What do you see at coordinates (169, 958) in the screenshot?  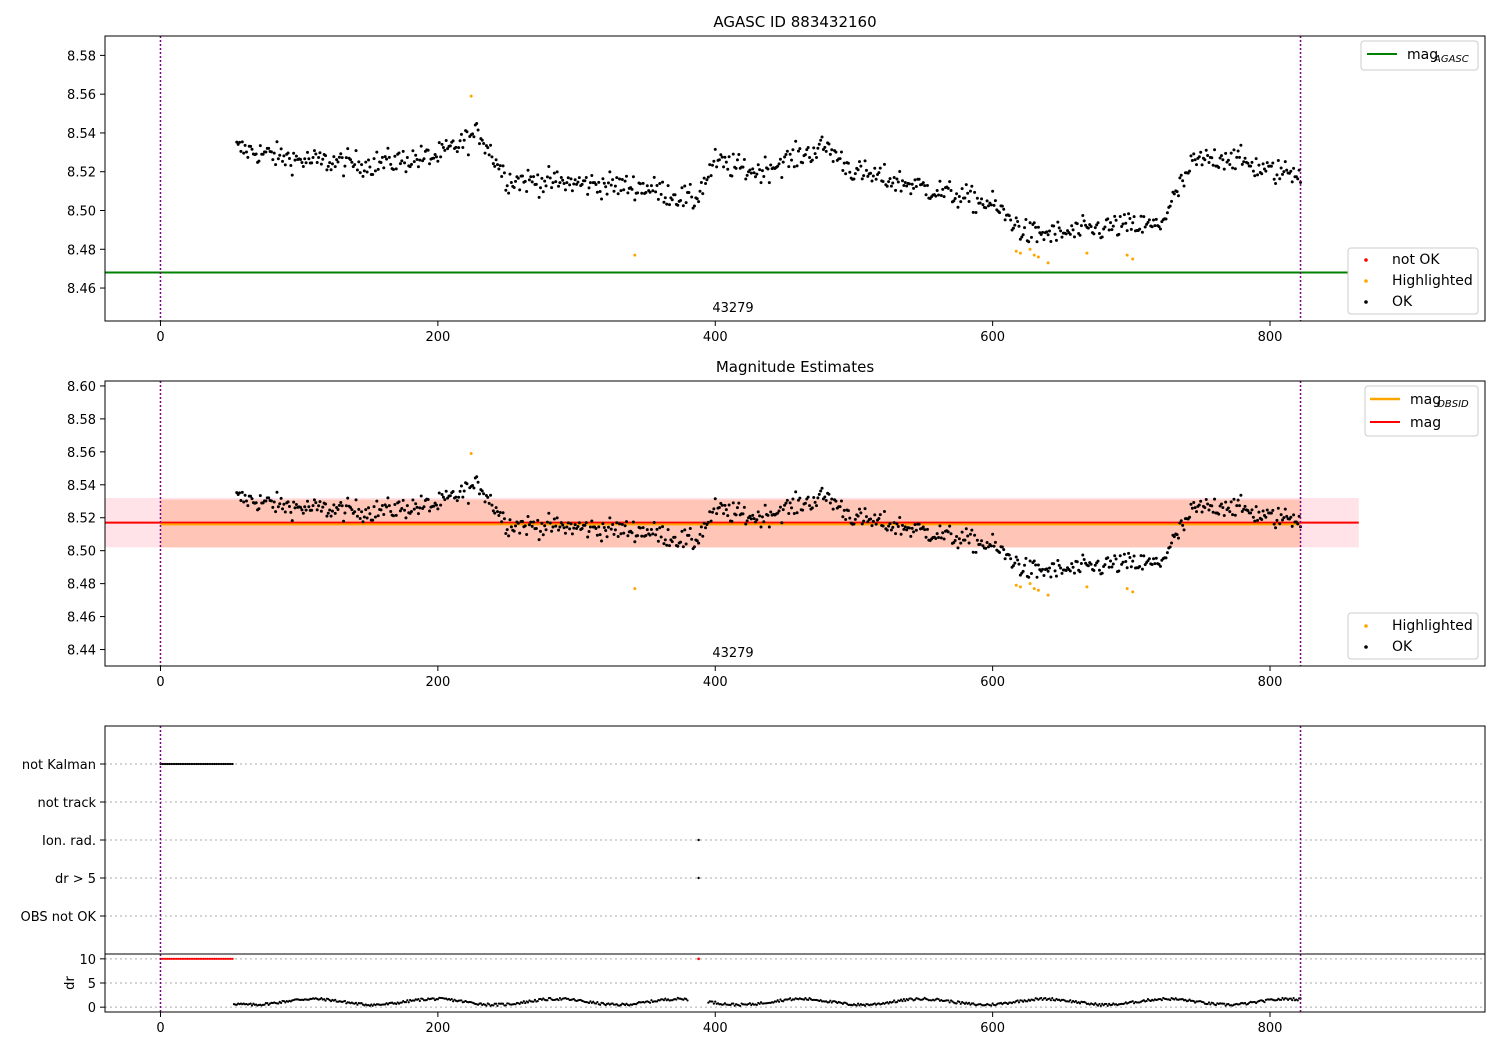 I see `dr-flagged-point` at bounding box center [169, 958].